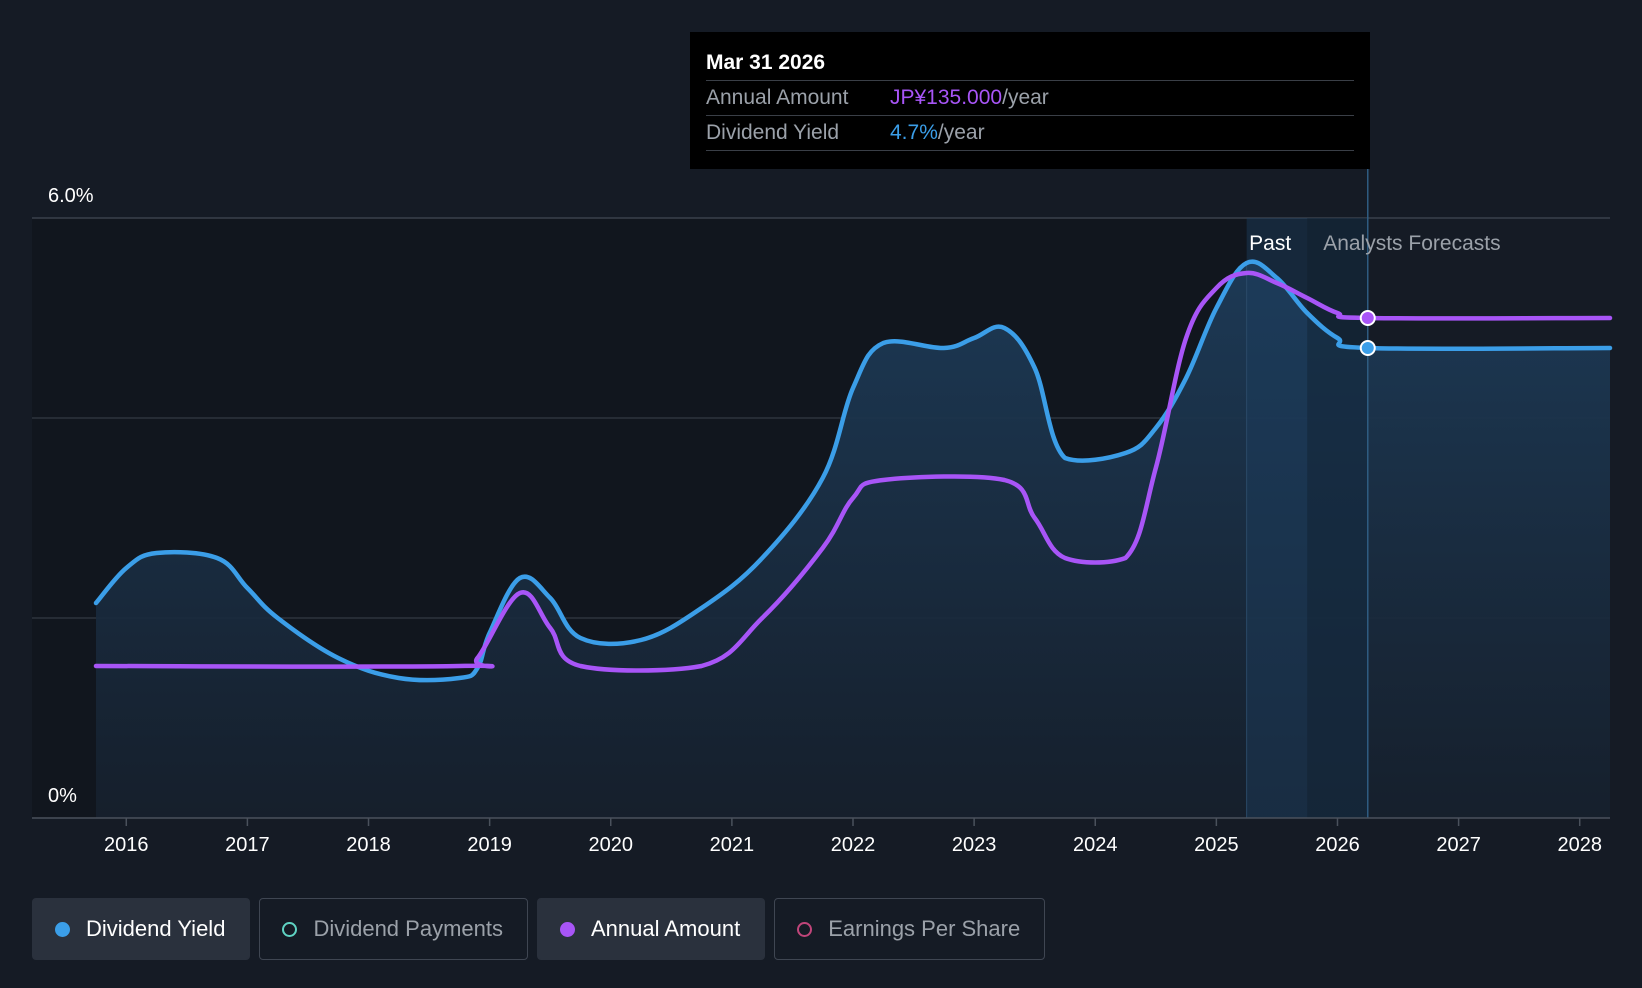  What do you see at coordinates (1458, 845) in the screenshot?
I see `x-tick-label: 2027` at bounding box center [1458, 845].